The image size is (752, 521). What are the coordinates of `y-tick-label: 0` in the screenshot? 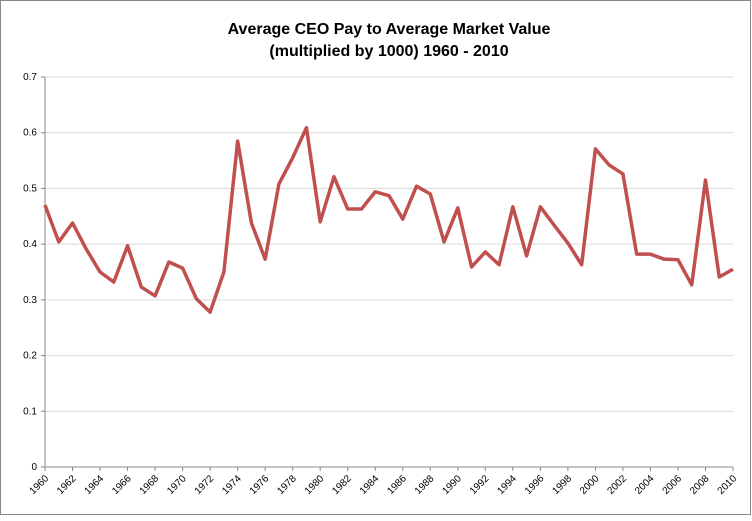 It's located at (34, 467).